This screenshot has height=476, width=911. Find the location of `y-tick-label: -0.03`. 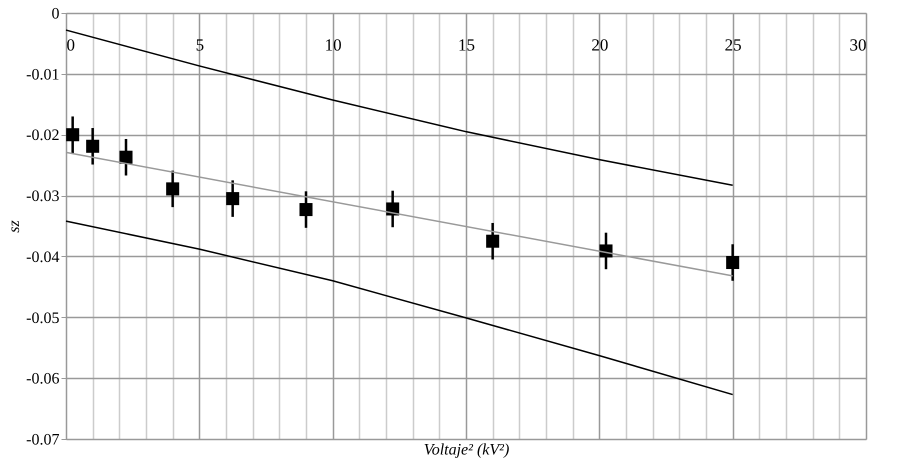

y-tick-label: -0.03 is located at coordinates (43, 197).